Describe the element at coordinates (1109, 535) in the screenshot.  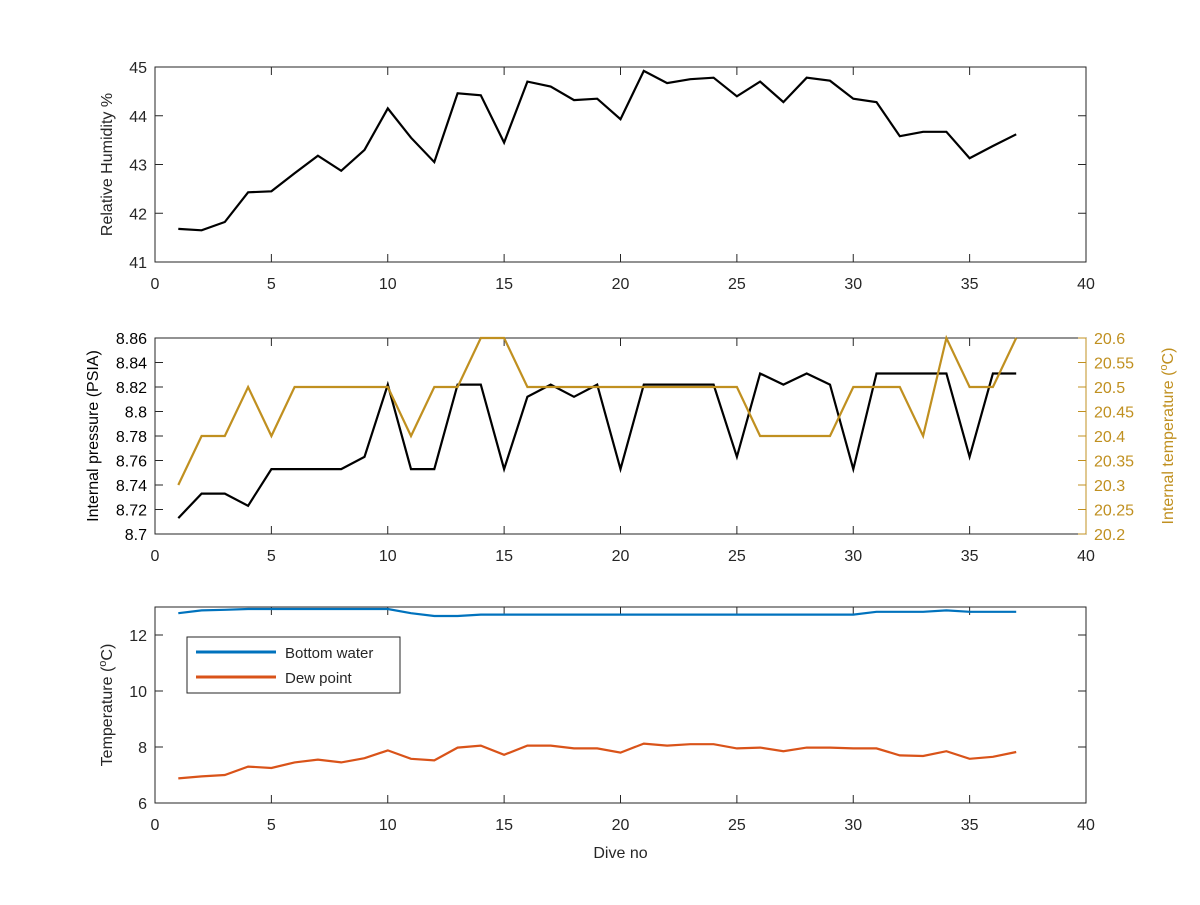
I see `y-right-tick-label: 20.2` at that location.